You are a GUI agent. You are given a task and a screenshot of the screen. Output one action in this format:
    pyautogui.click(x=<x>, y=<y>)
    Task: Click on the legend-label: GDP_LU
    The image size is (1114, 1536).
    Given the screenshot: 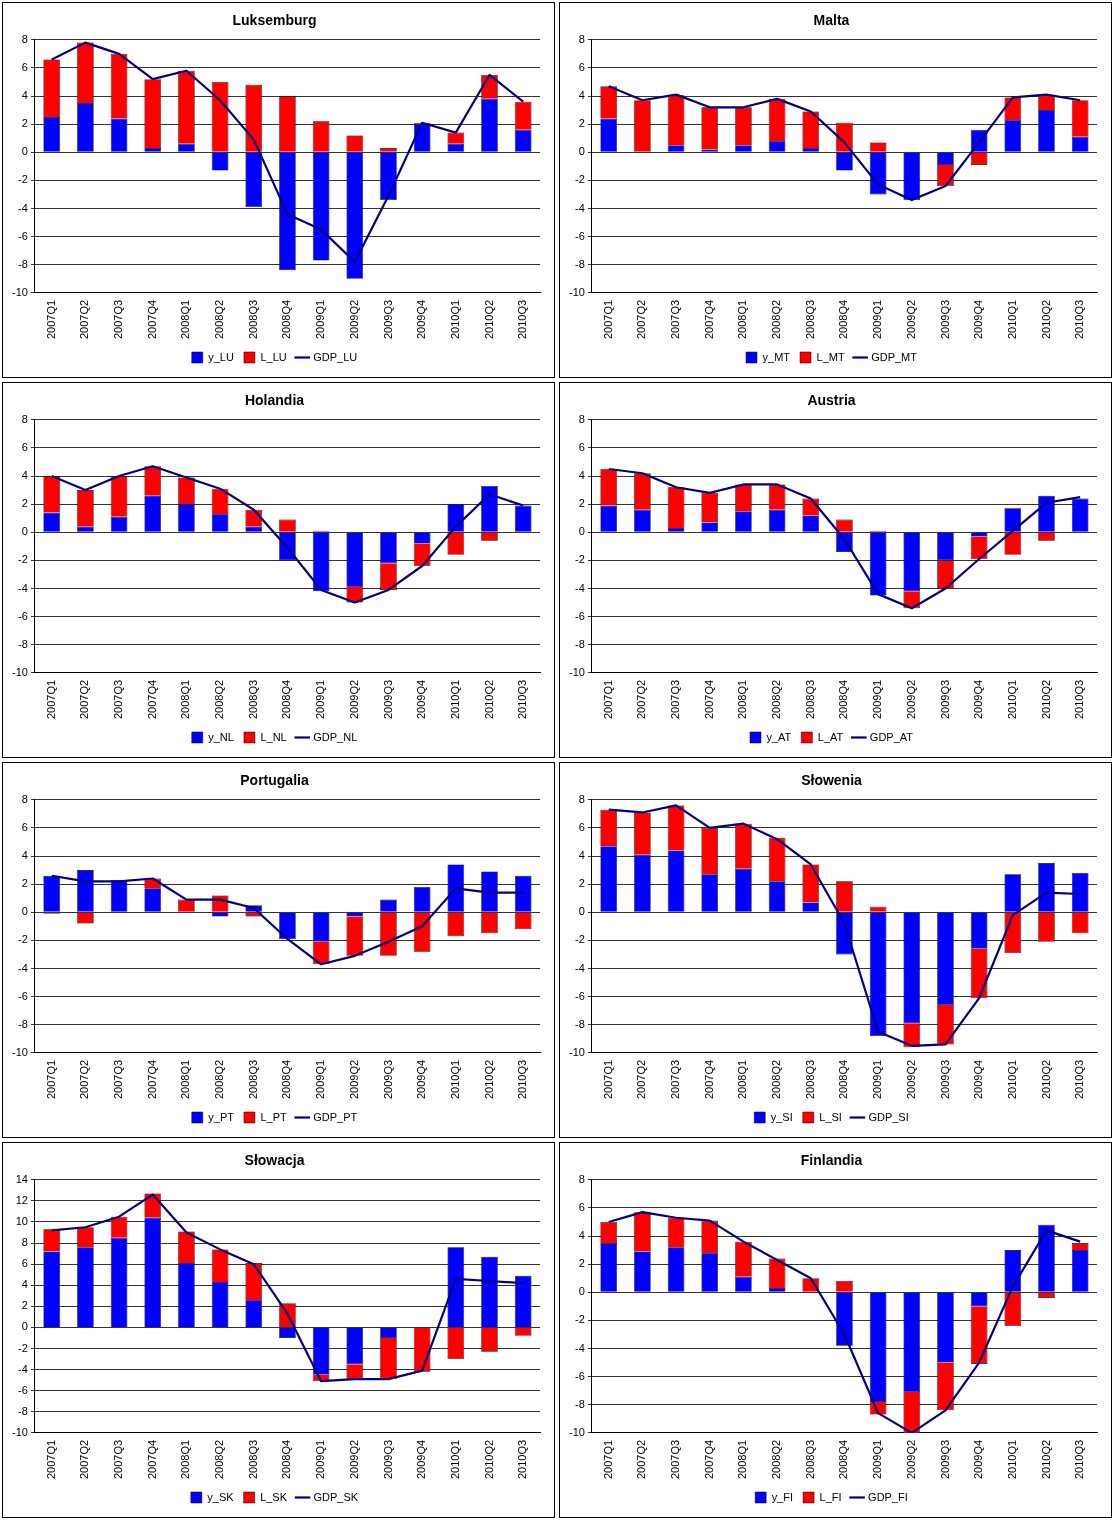 What is the action you would take?
    pyautogui.click(x=335, y=356)
    